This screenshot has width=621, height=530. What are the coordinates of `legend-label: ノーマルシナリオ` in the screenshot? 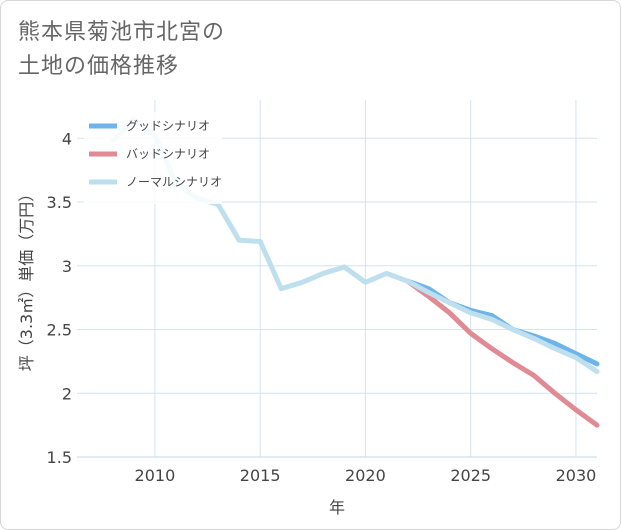 It's located at (174, 182).